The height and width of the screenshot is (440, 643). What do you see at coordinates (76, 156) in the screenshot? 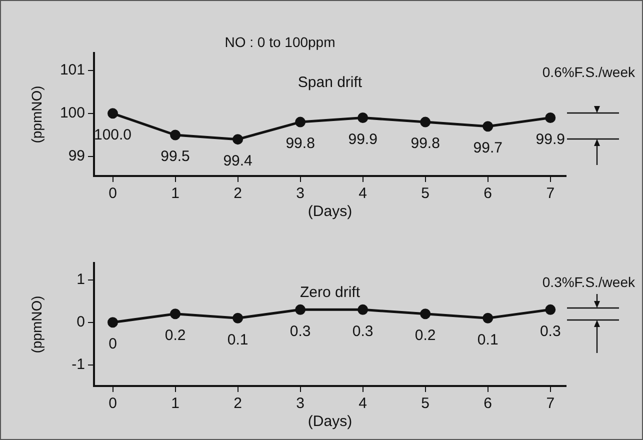
I see `y-tick-label: 99` at bounding box center [76, 156].